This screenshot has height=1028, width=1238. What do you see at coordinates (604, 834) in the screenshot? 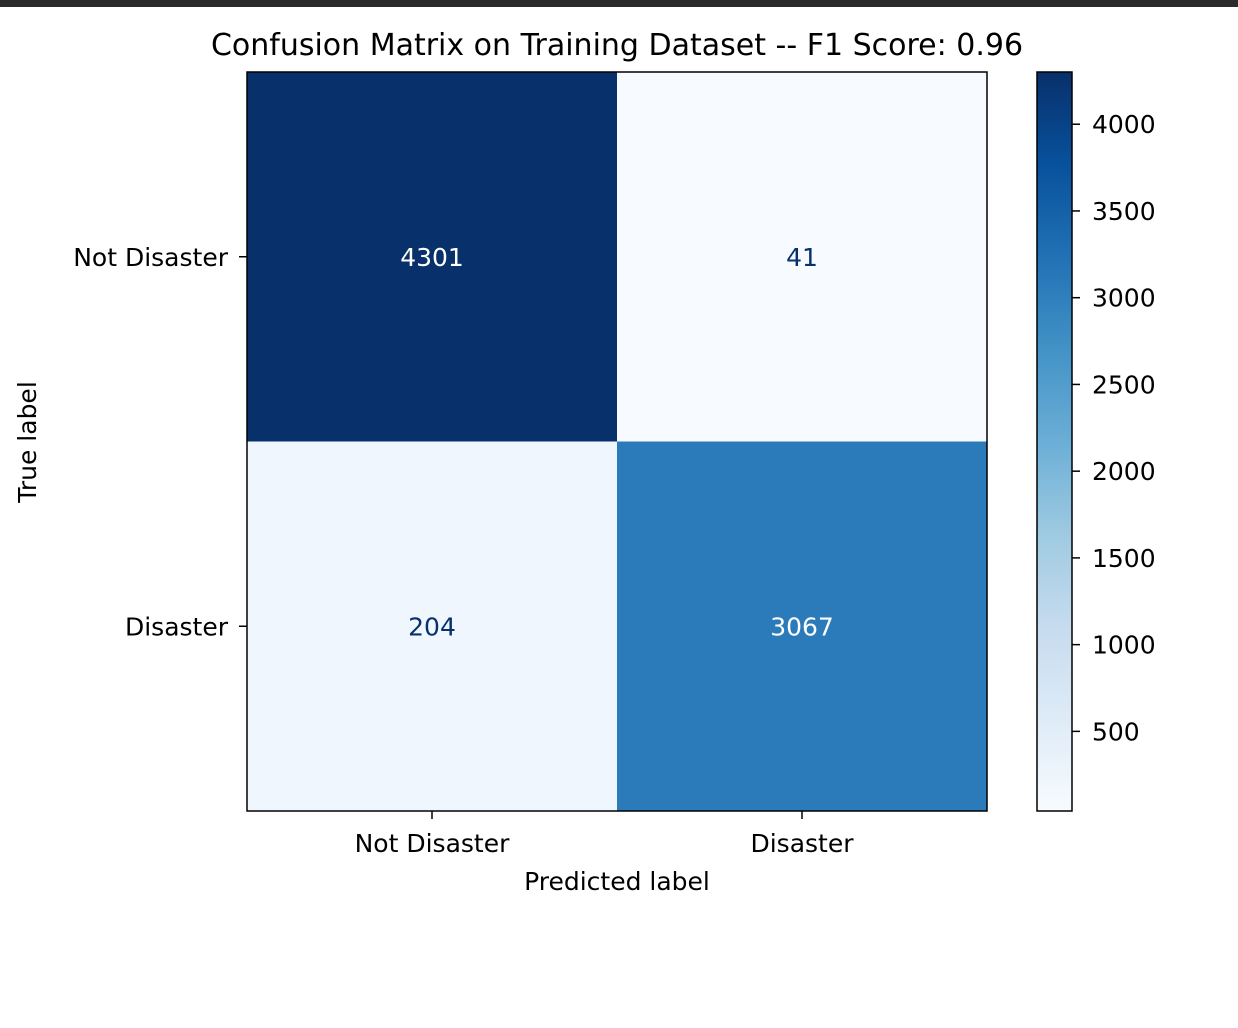
I see `x-axis-ticks: Not Disaster Disaster` at bounding box center [604, 834].